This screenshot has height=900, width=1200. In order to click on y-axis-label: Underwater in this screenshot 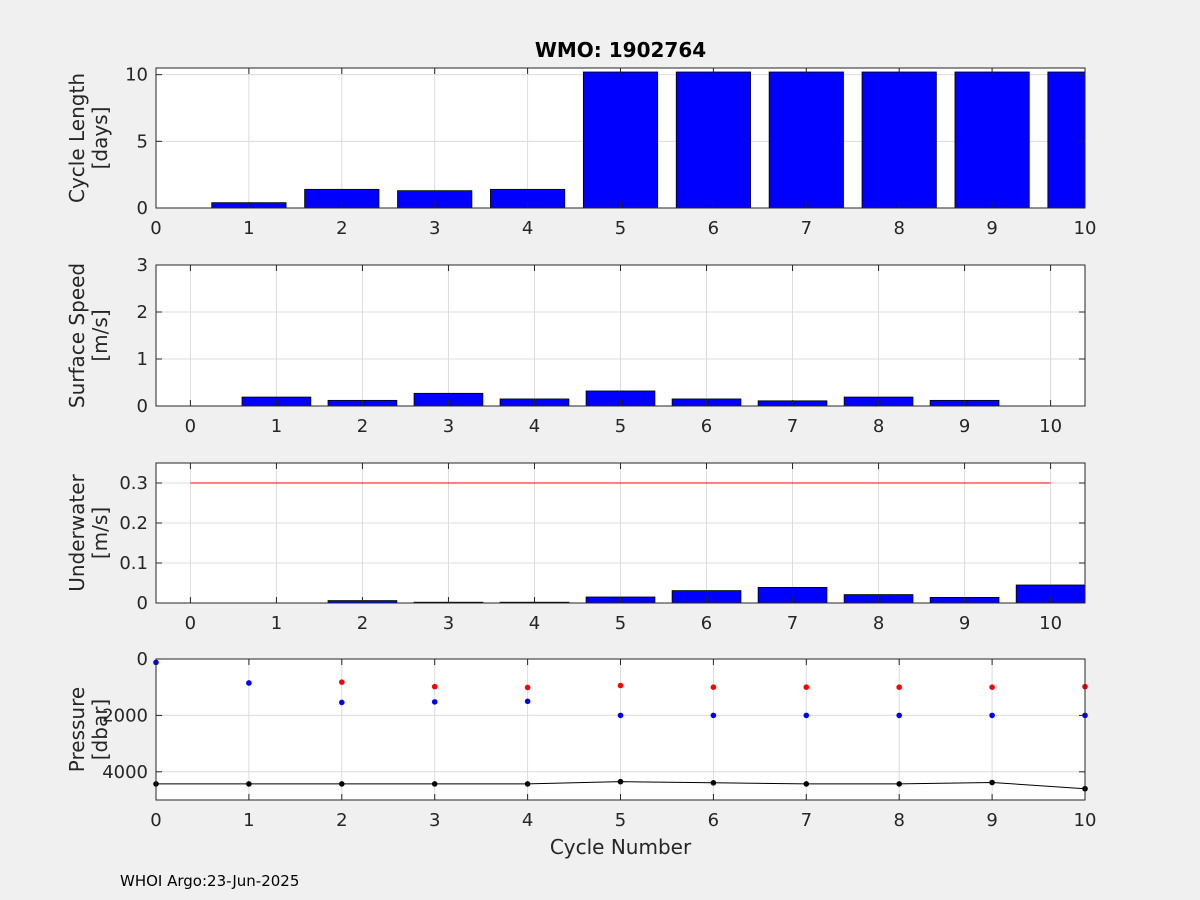, I will do `click(77, 532)`.